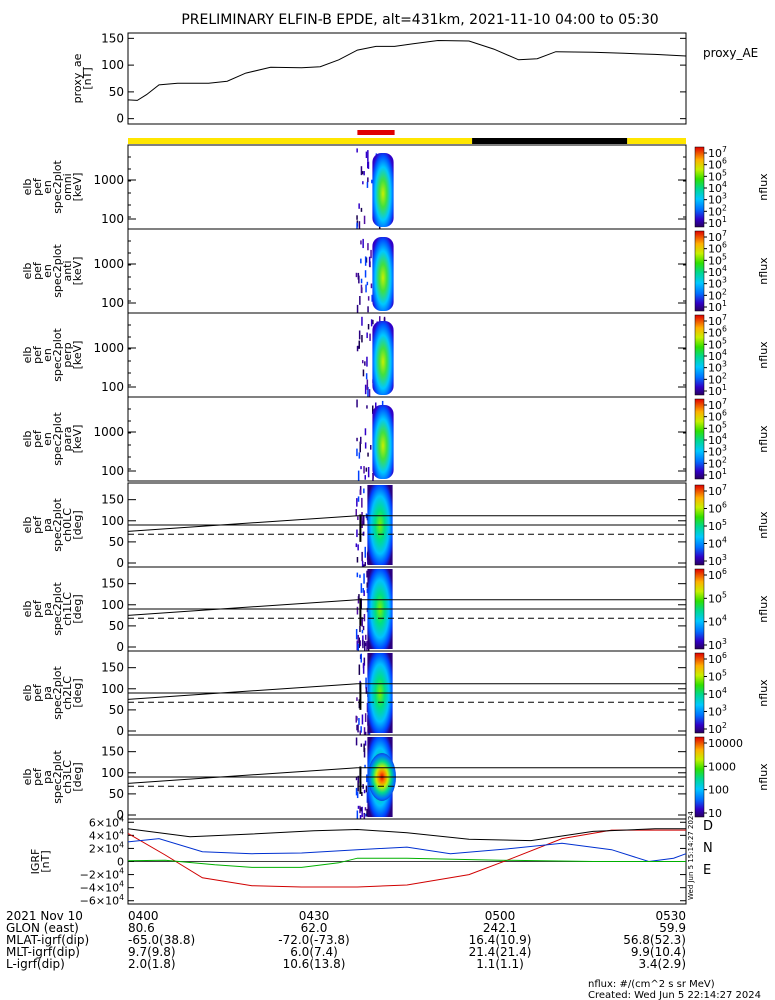 Image resolution: width=775 pixels, height=1000 pixels. What do you see at coordinates (67, 609) in the screenshot?
I see `y-axis-label-line: ch1LC` at bounding box center [67, 609].